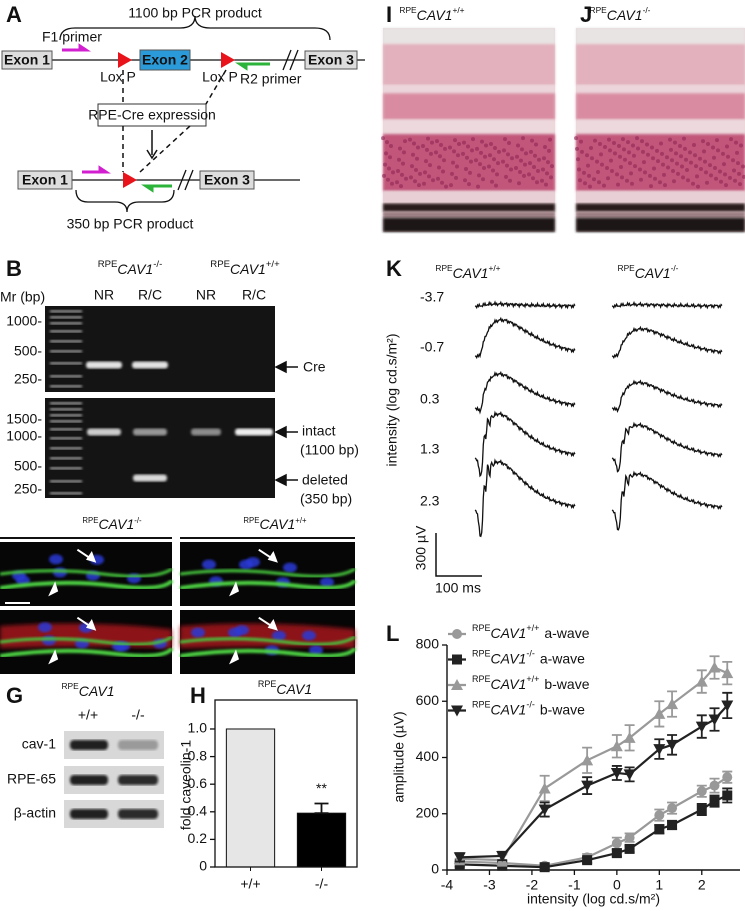  I want to click on y-tick-label: 1.0, so click(198, 728).